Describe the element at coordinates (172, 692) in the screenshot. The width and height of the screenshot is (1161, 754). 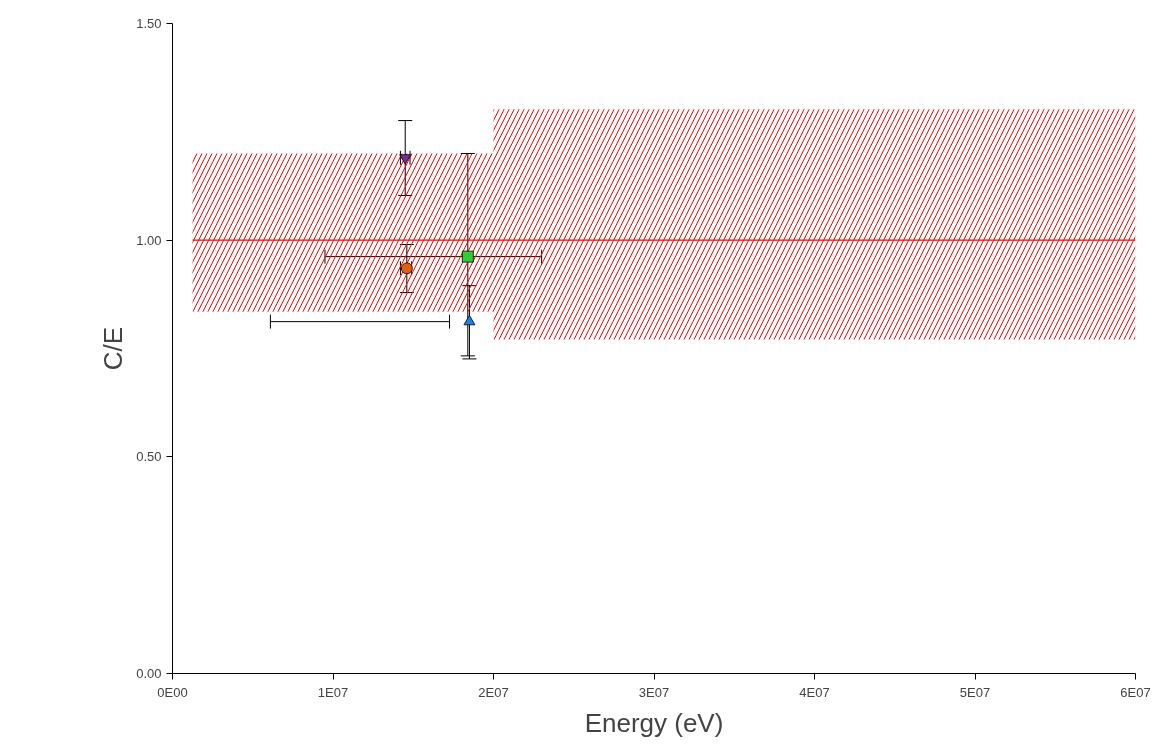
I see `x-tick-label: 0E00` at that location.